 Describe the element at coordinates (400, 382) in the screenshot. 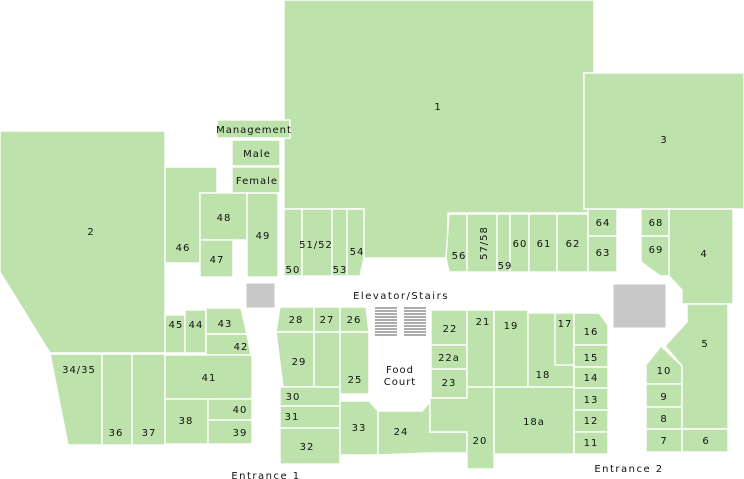

I see `label-food-court-line2: Court` at that location.